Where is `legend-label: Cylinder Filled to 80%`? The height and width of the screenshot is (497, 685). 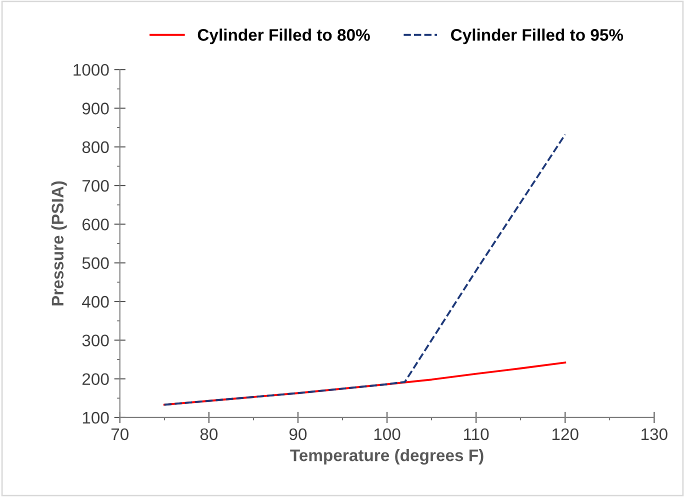 legend-label: Cylinder Filled to 80% is located at coordinates (284, 36).